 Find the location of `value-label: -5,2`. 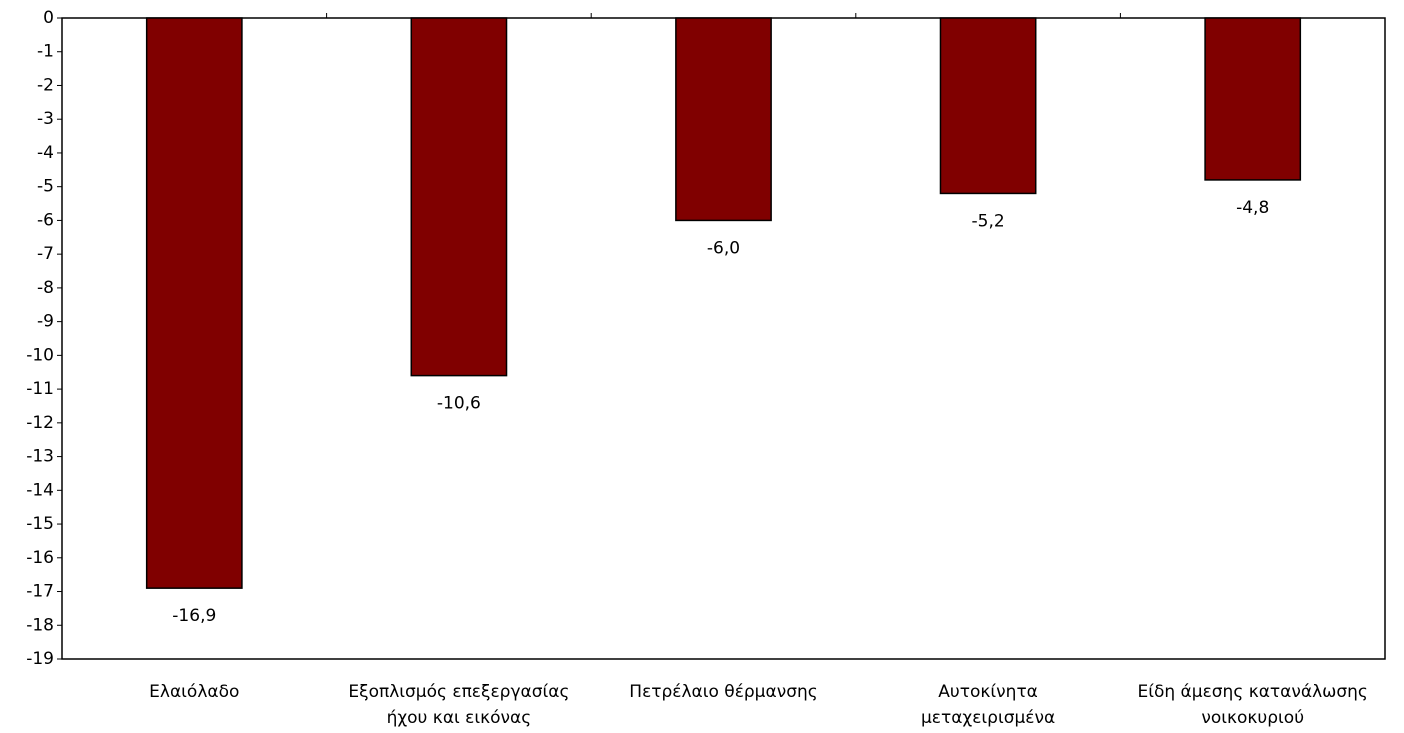

value-label: -5,2 is located at coordinates (988, 221).